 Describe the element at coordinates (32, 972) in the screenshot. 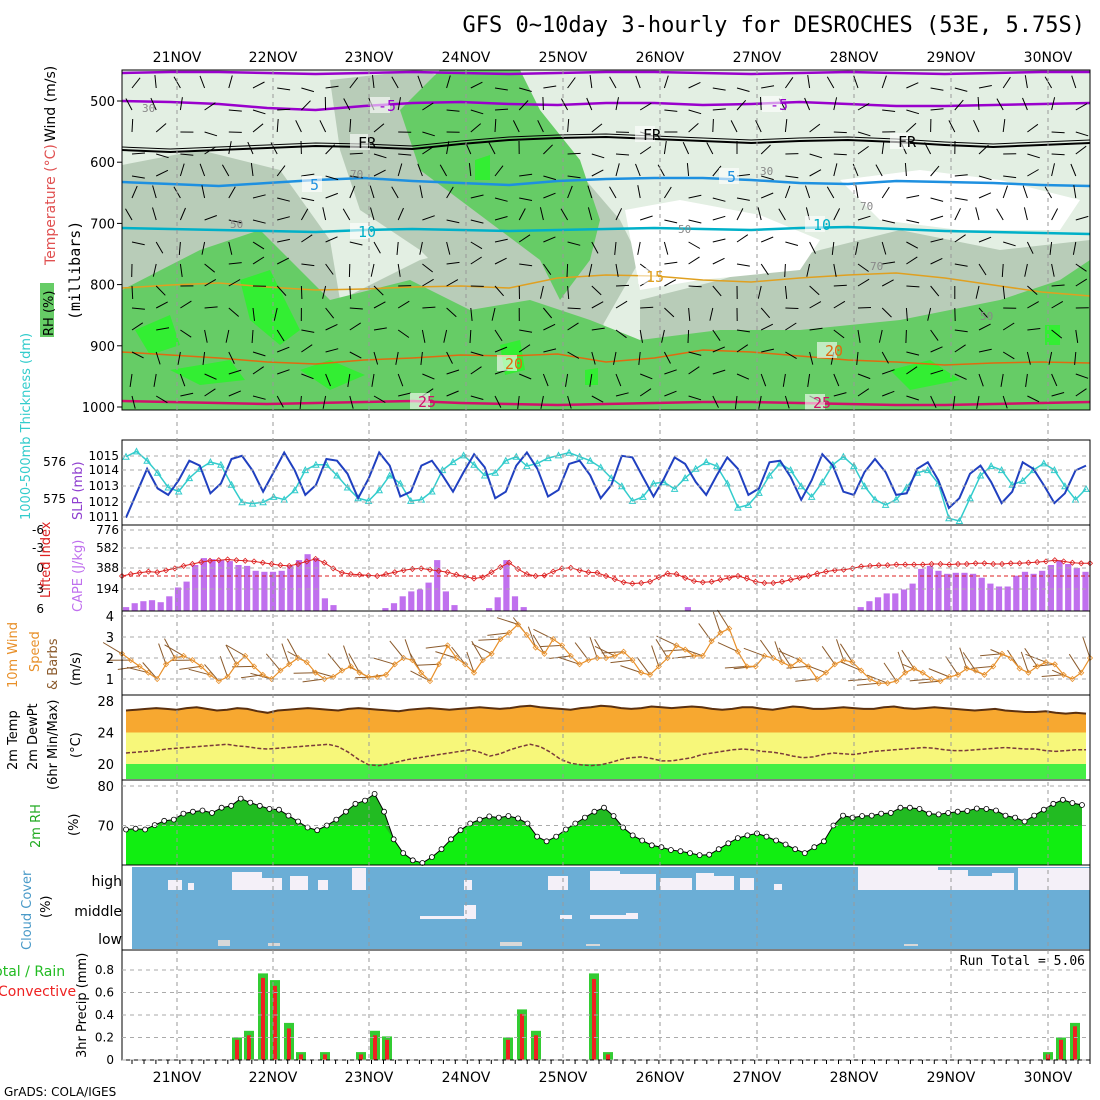

I see `label-precip-total: Total / Rain` at that location.